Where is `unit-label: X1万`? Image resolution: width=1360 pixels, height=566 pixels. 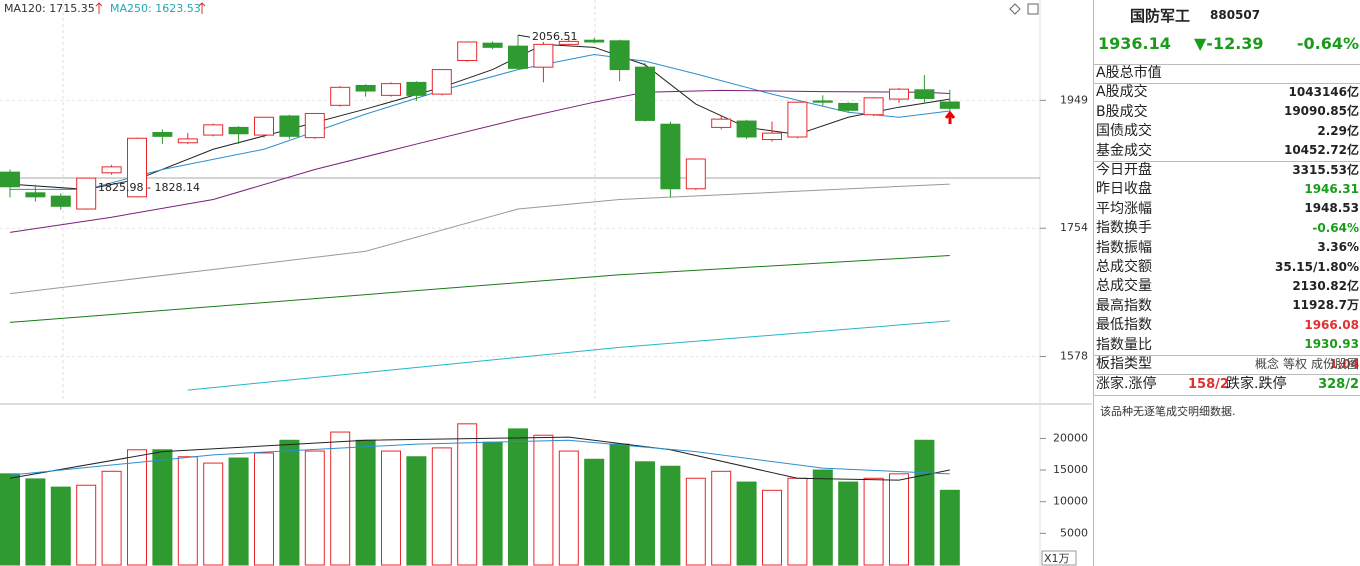 unit-label: X1万 is located at coordinates (1057, 558).